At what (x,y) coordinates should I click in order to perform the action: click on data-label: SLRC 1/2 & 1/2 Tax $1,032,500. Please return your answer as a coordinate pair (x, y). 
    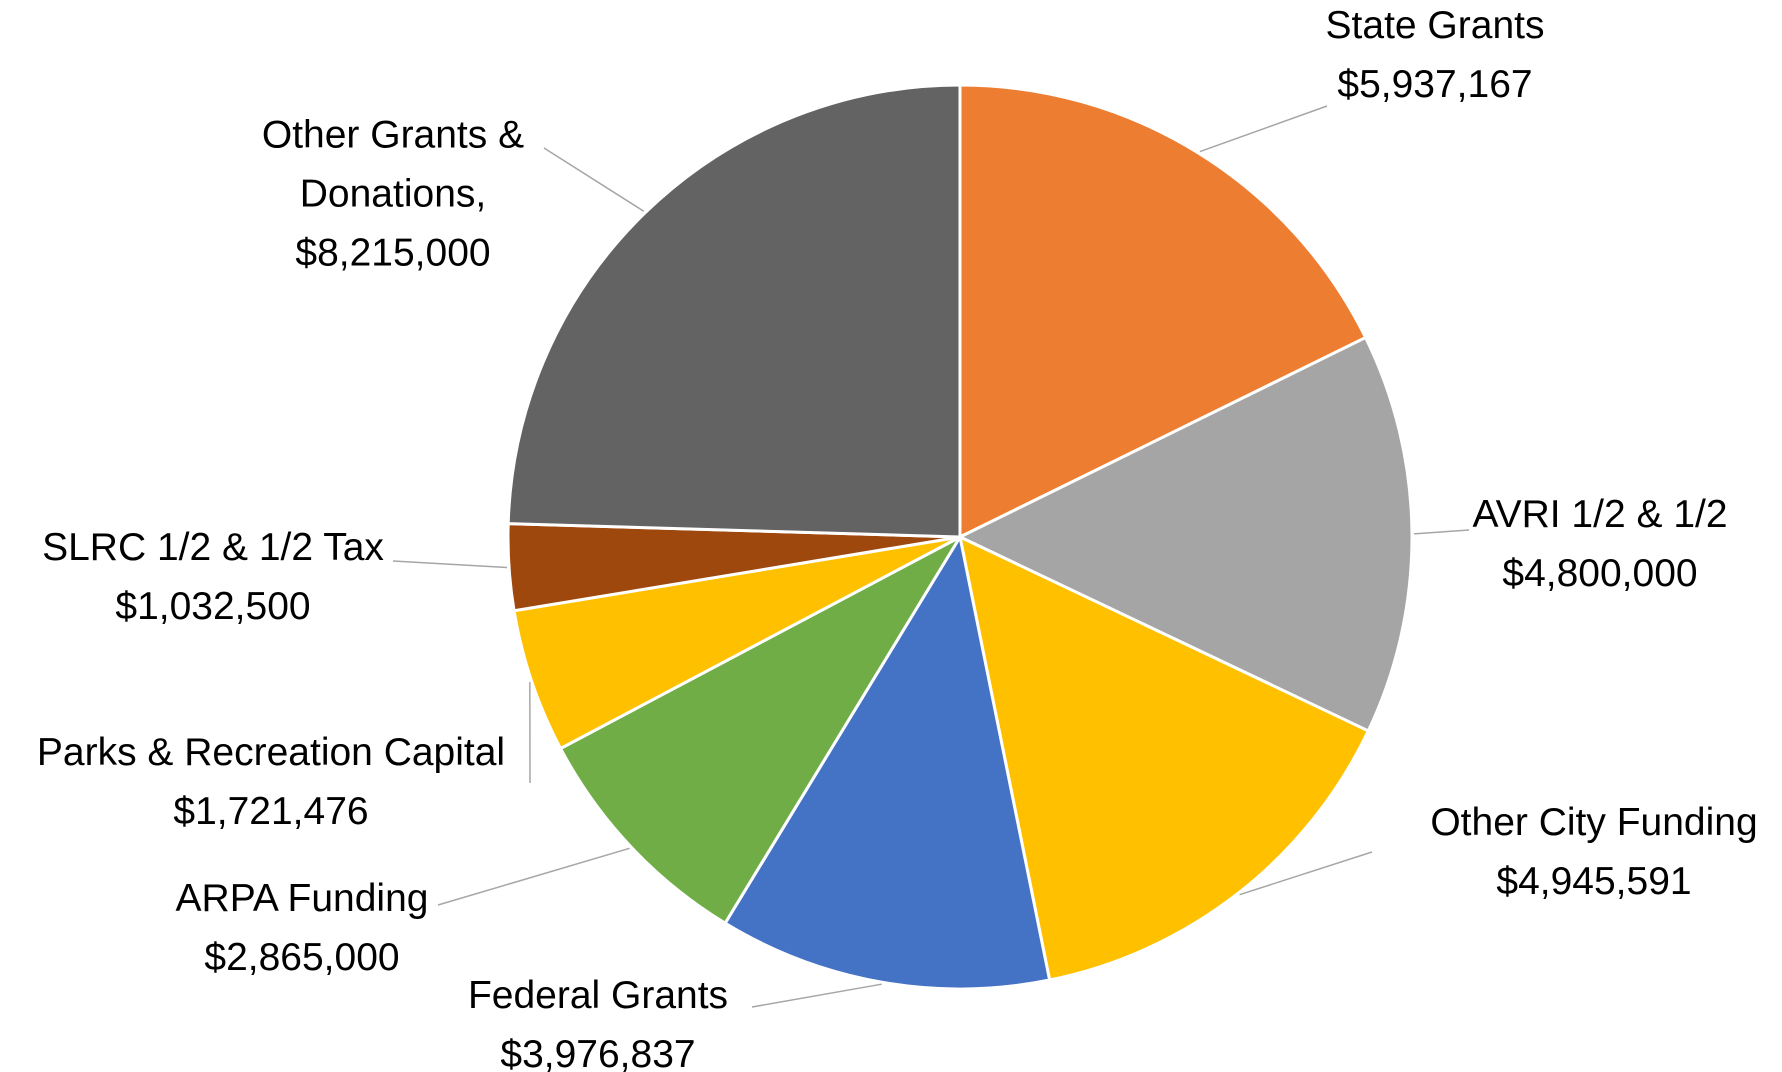
    Looking at the image, I should click on (213, 577).